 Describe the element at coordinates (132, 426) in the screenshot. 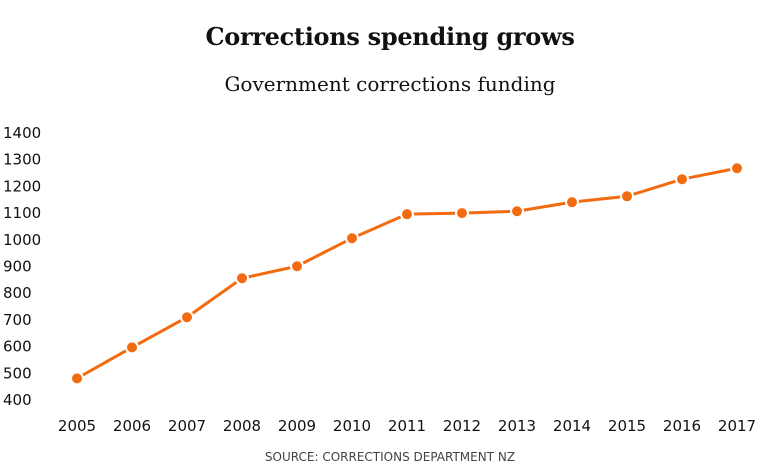

I see `x-tick-label: 2006` at that location.